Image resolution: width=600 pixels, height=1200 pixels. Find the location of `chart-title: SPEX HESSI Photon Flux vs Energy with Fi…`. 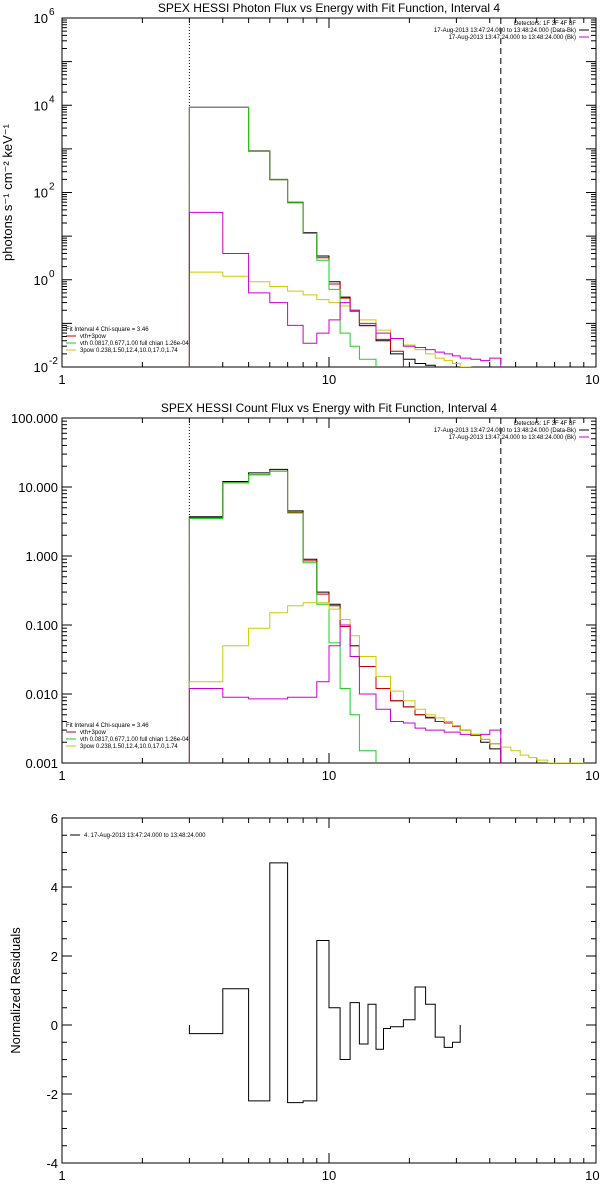

chart-title: SPEX HESSI Photon Flux vs Energy with Fi… is located at coordinates (329, 8).